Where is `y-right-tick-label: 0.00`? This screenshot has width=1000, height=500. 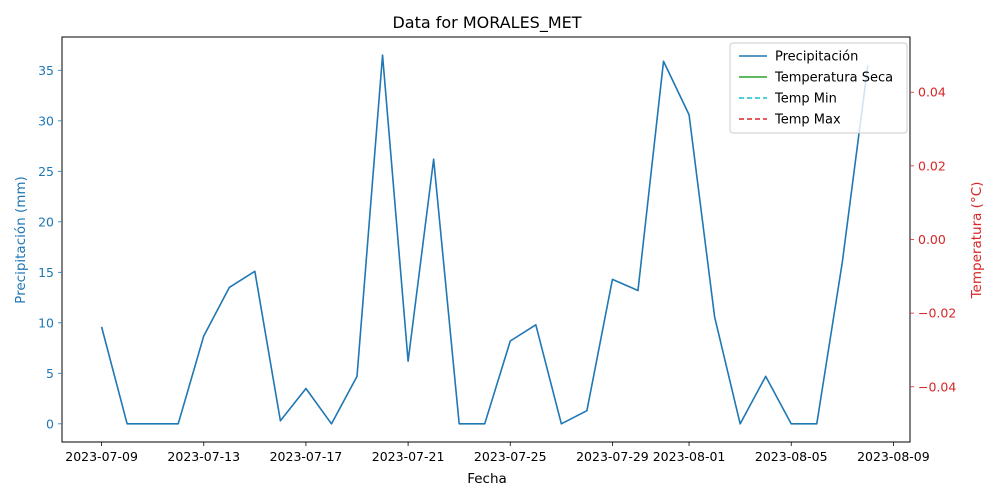 y-right-tick-label: 0.00 is located at coordinates (932, 239).